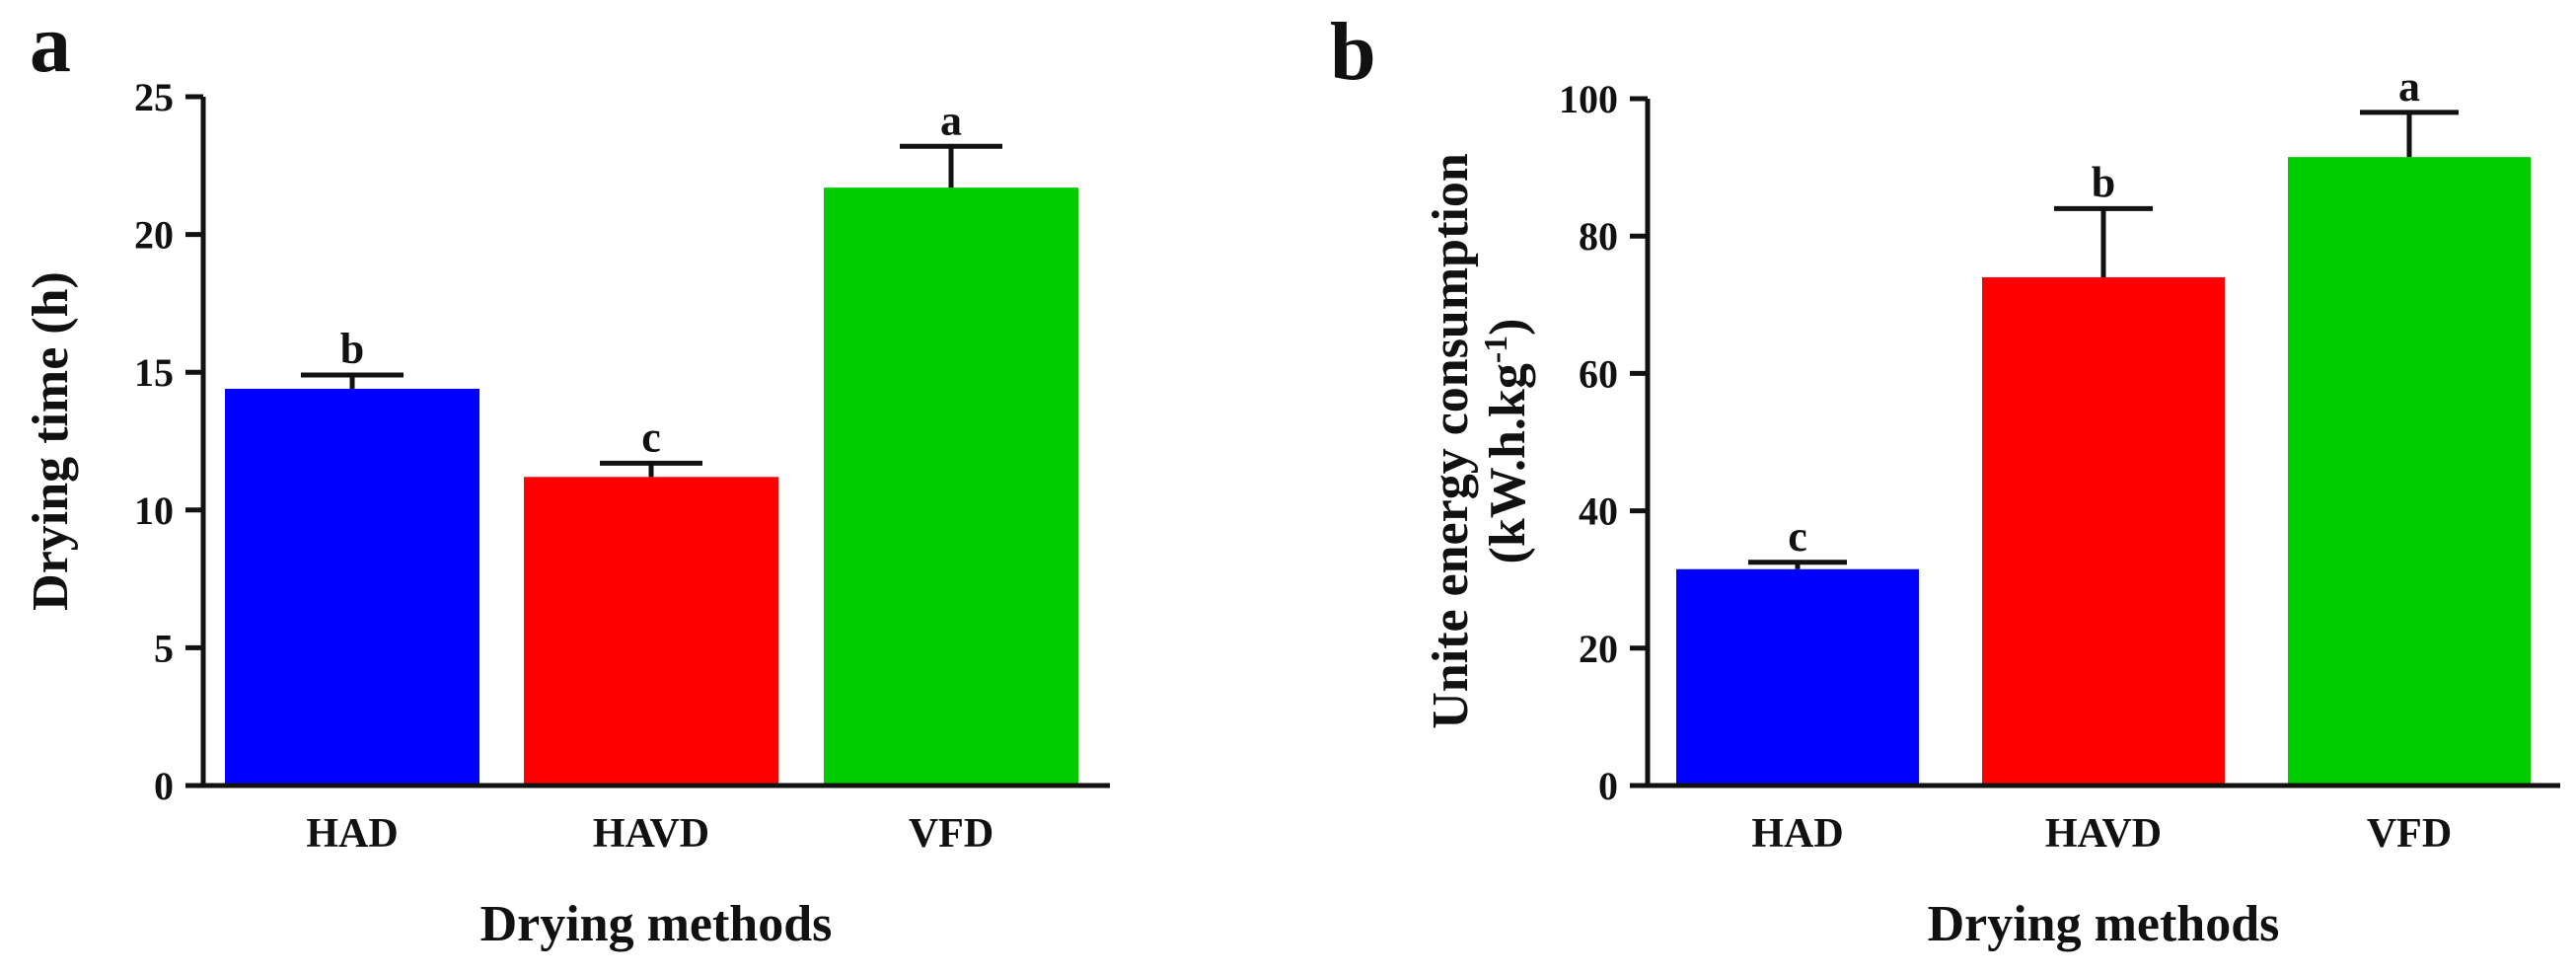 The image size is (2576, 976). I want to click on panel-b-category-labels: HAD HAVD VFD, so click(2101, 834).